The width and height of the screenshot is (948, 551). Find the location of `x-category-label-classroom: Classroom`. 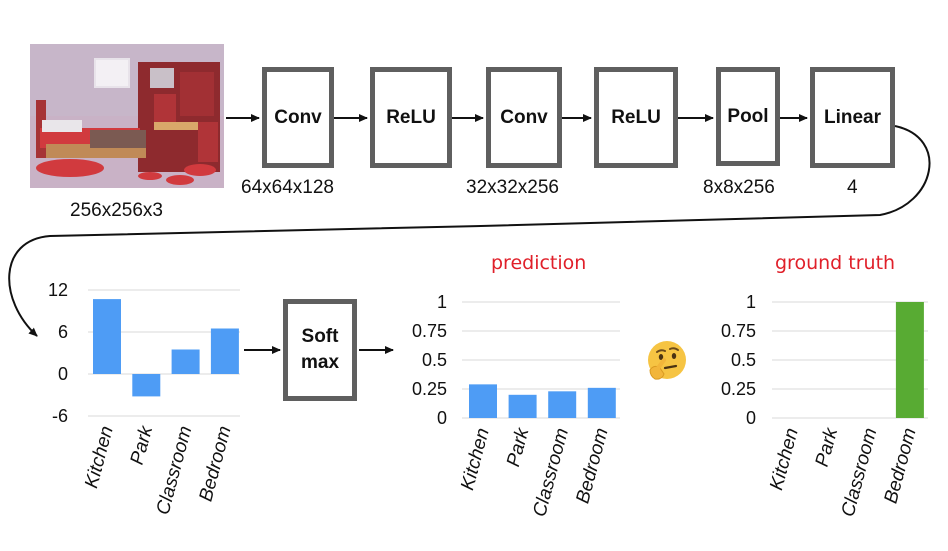

x-category-label-classroom: Classroom is located at coordinates (860, 472).